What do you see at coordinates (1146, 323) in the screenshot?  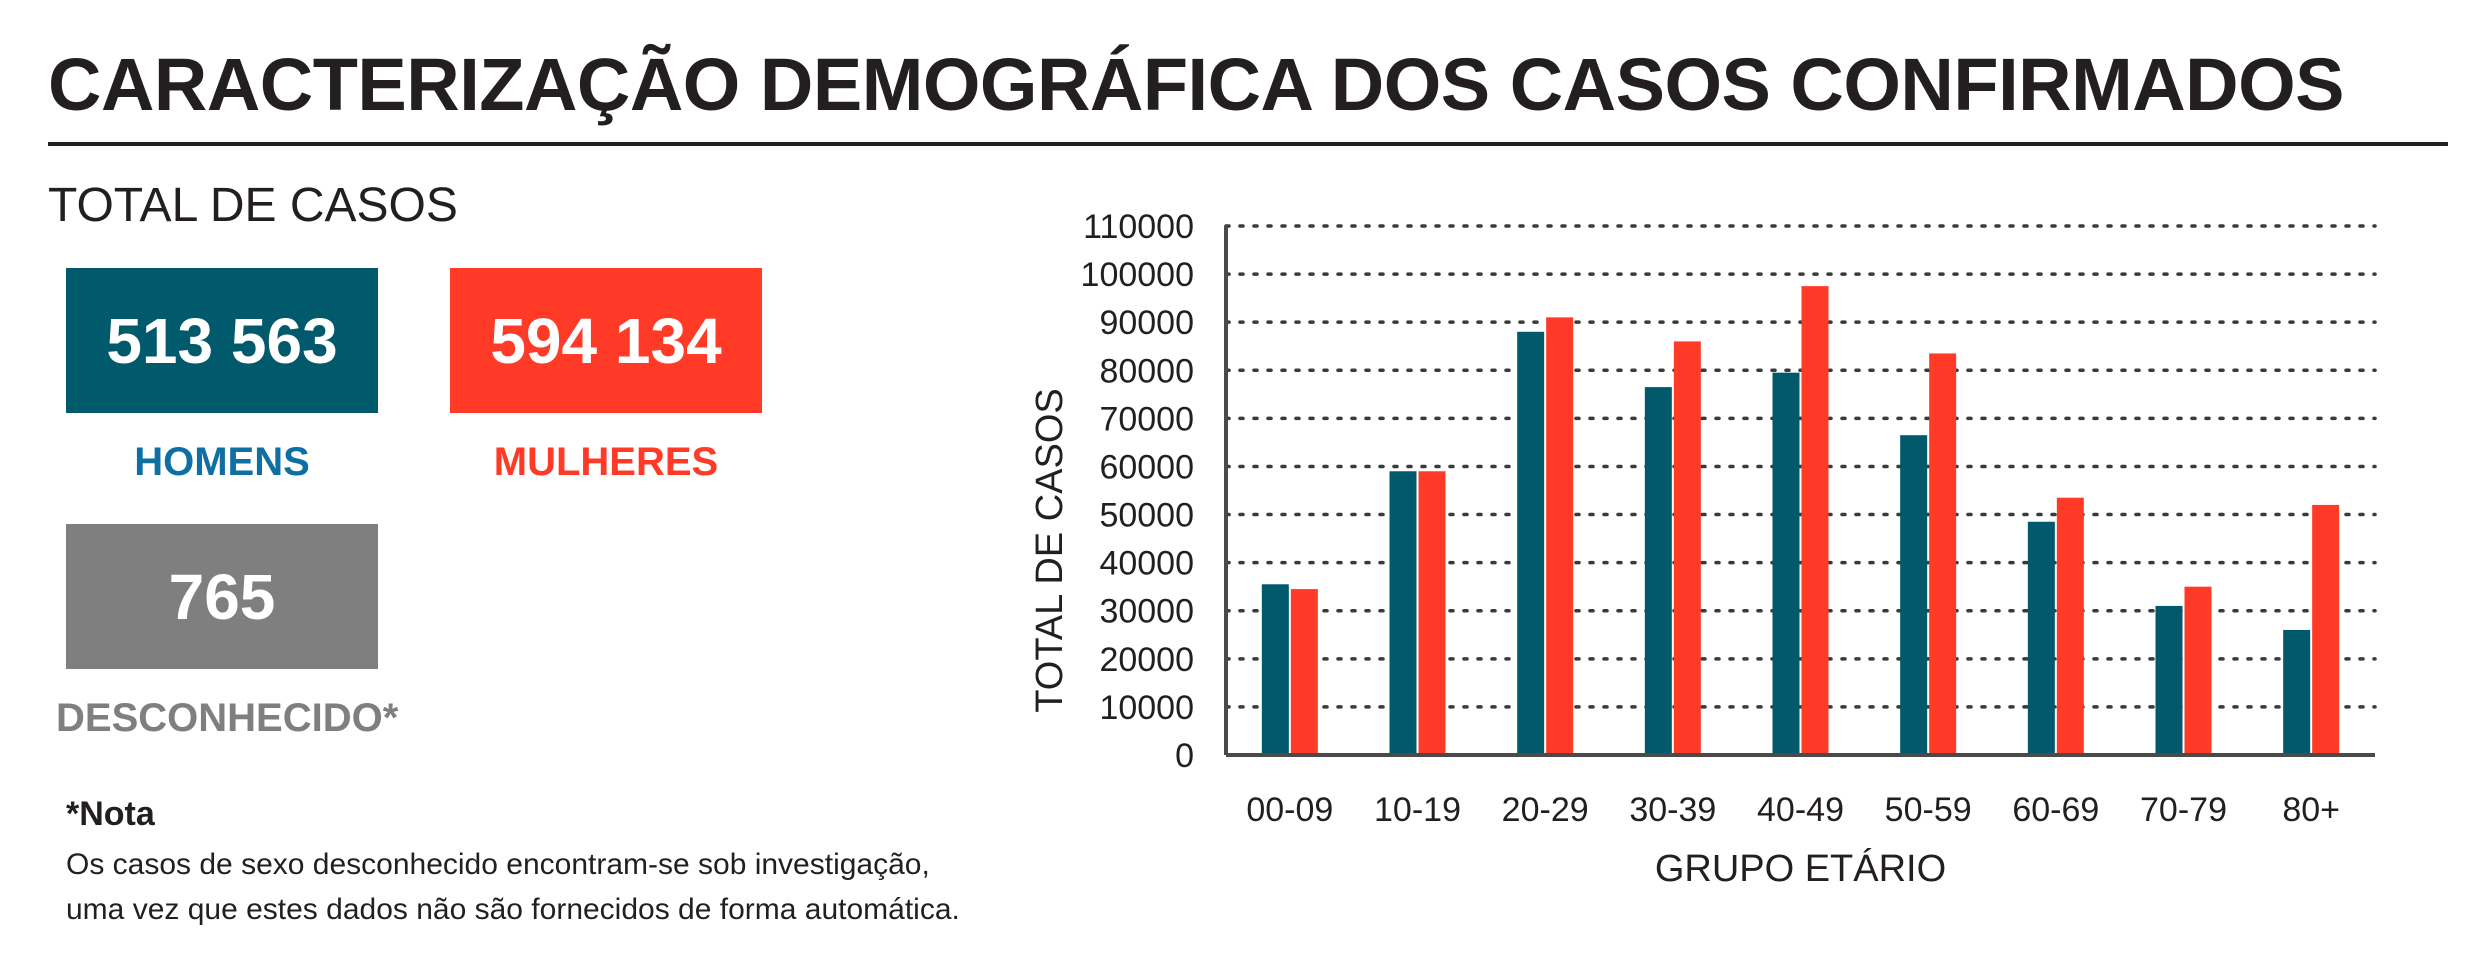 I see `y-tick-label: 90000` at bounding box center [1146, 323].